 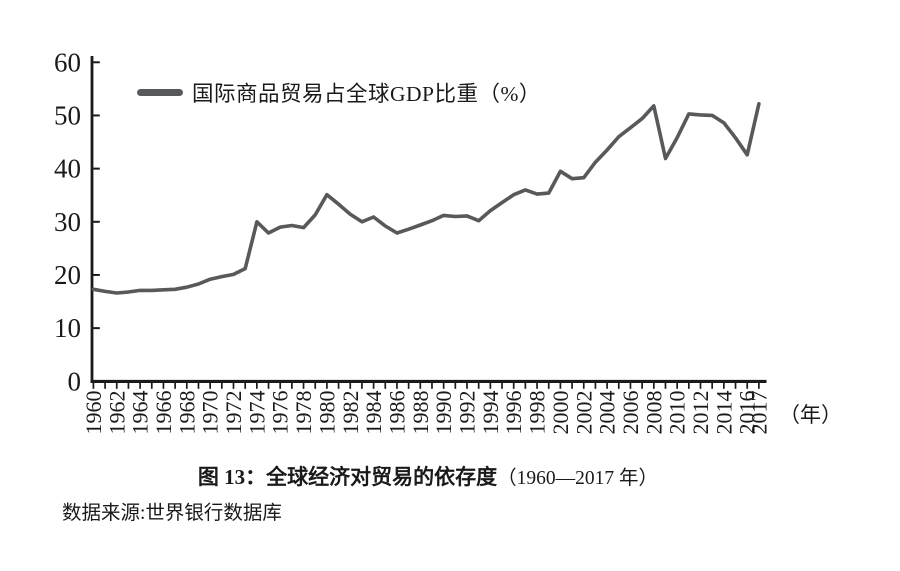 What do you see at coordinates (67, 328) in the screenshot?
I see `y-tick-label: 10` at bounding box center [67, 328].